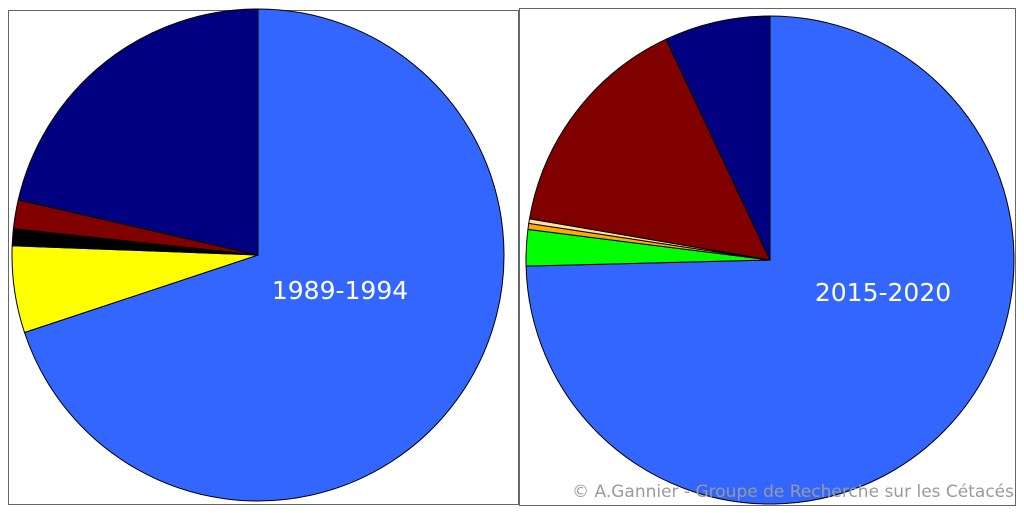  What do you see at coordinates (883, 292) in the screenshot?
I see `pie-title: 2015-2020` at bounding box center [883, 292].